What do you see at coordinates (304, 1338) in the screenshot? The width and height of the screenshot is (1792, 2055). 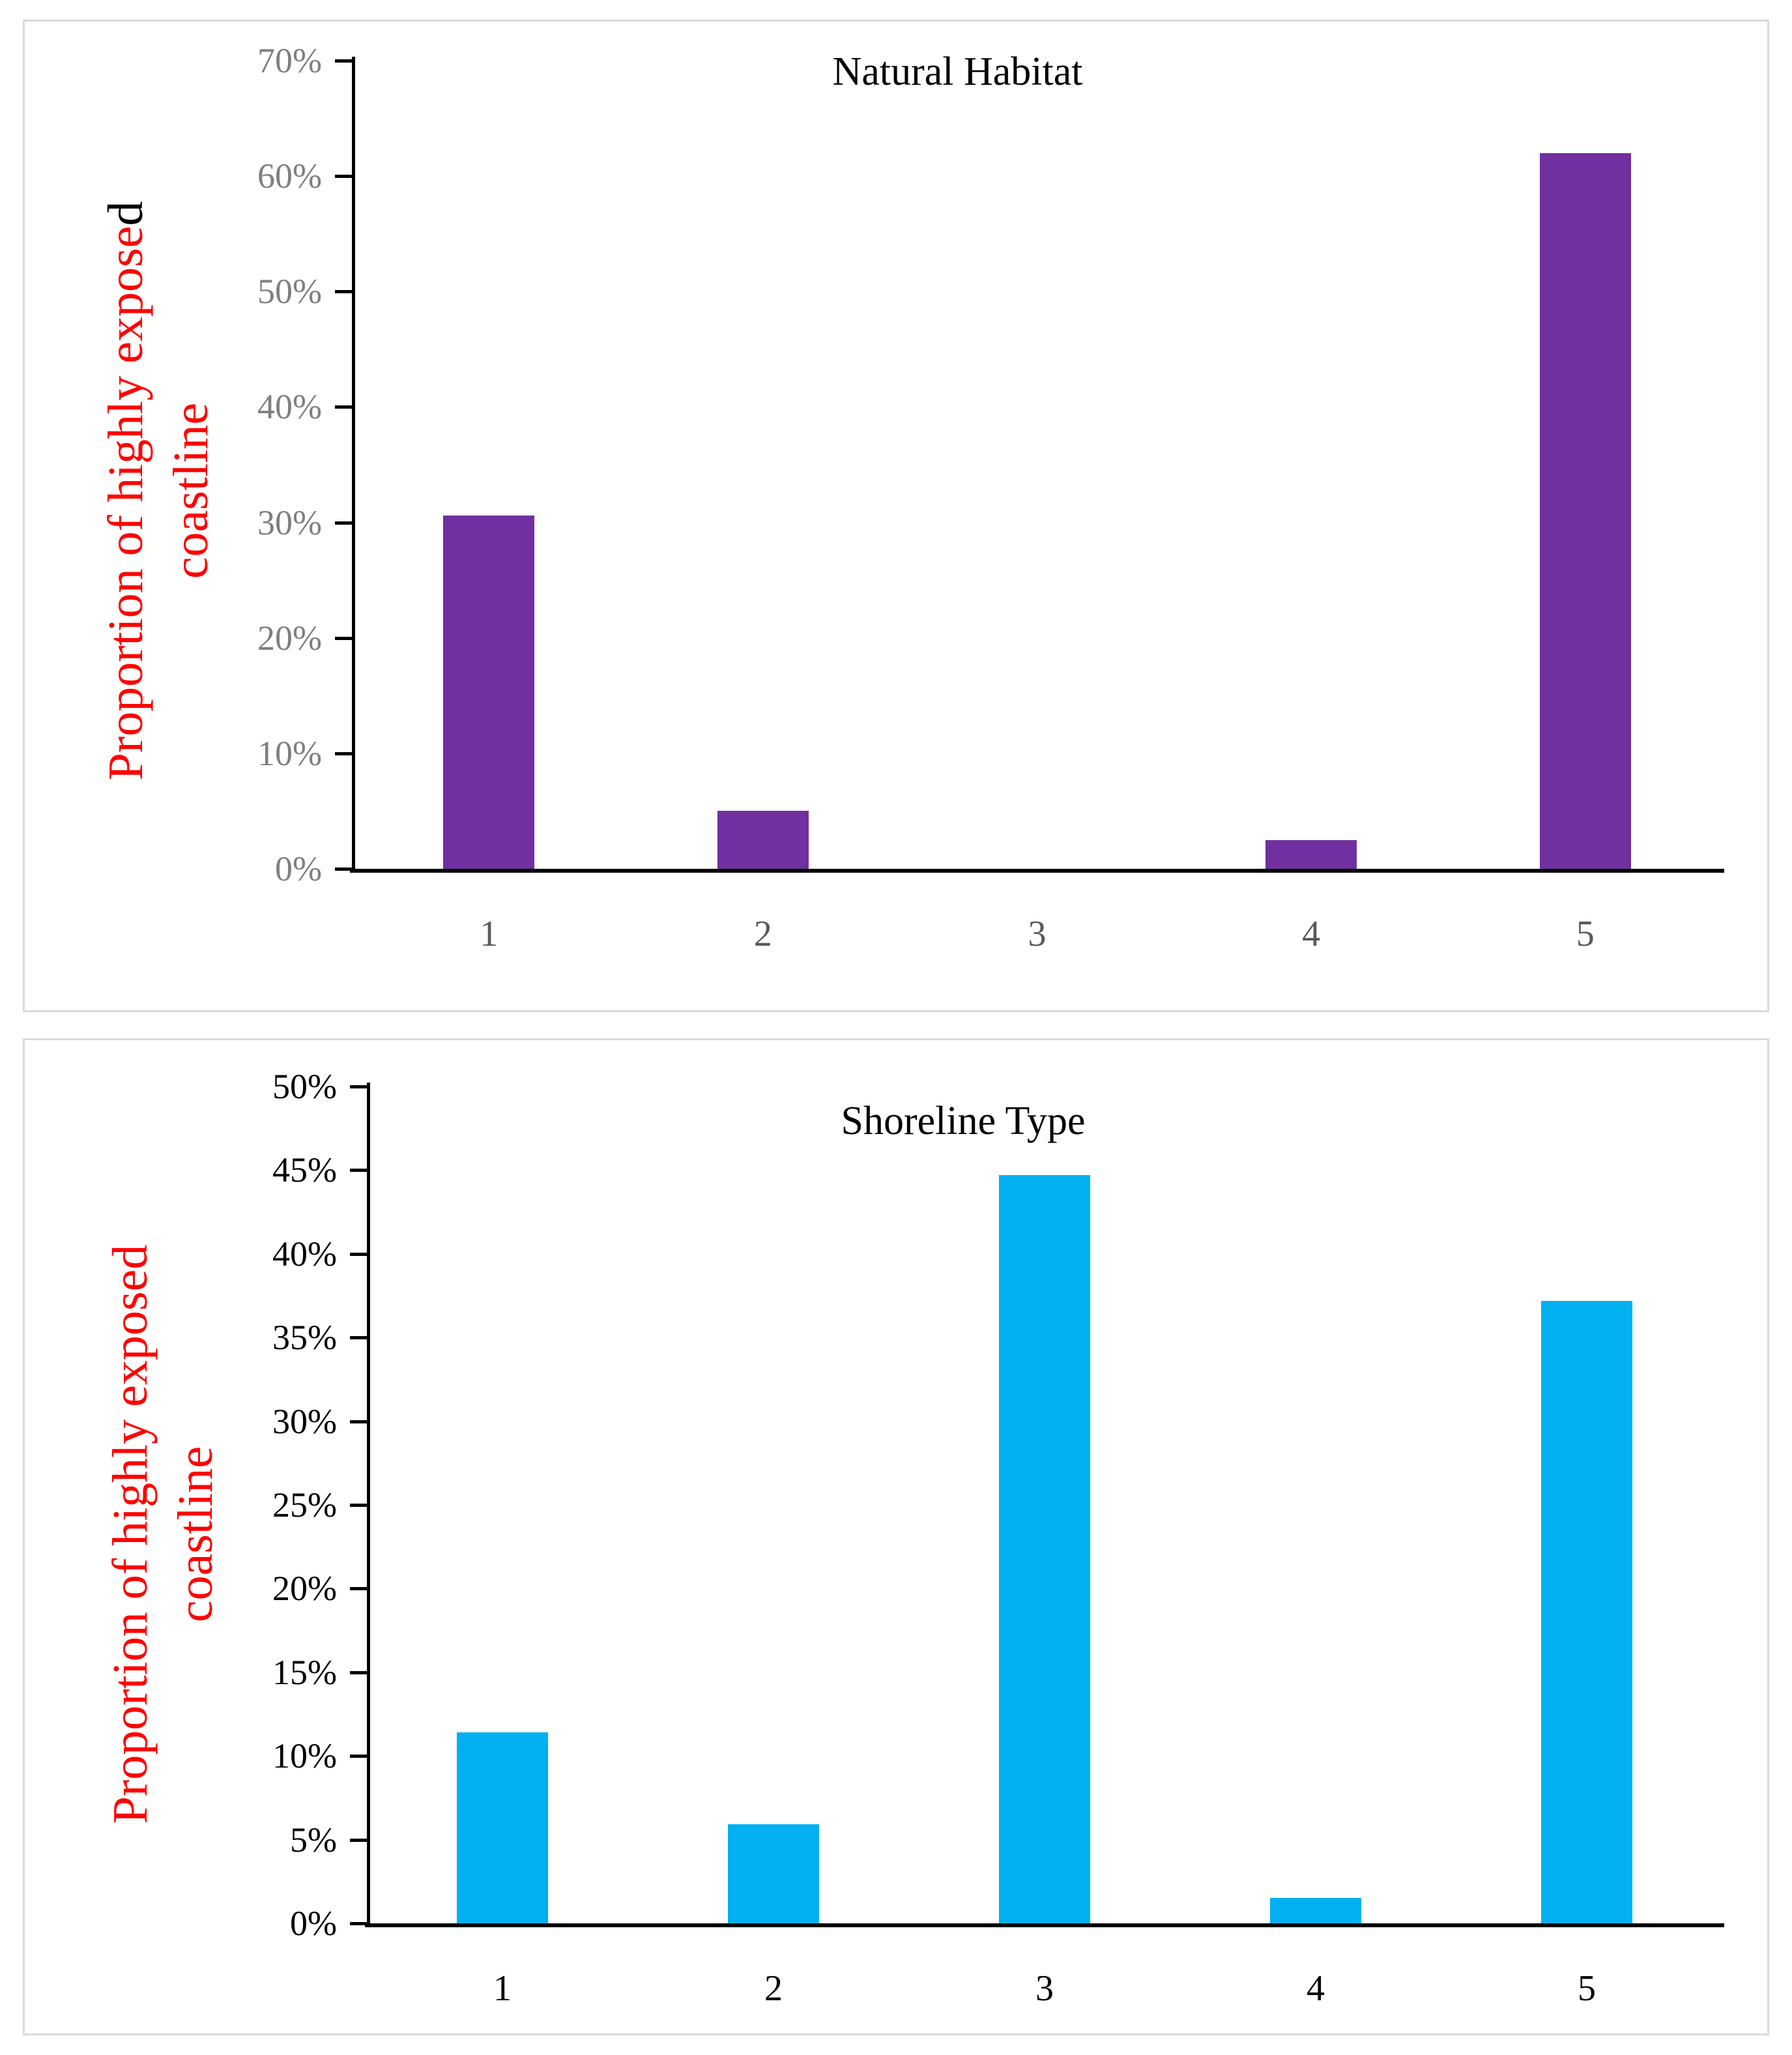 I see `y-tick-label: 35%` at bounding box center [304, 1338].